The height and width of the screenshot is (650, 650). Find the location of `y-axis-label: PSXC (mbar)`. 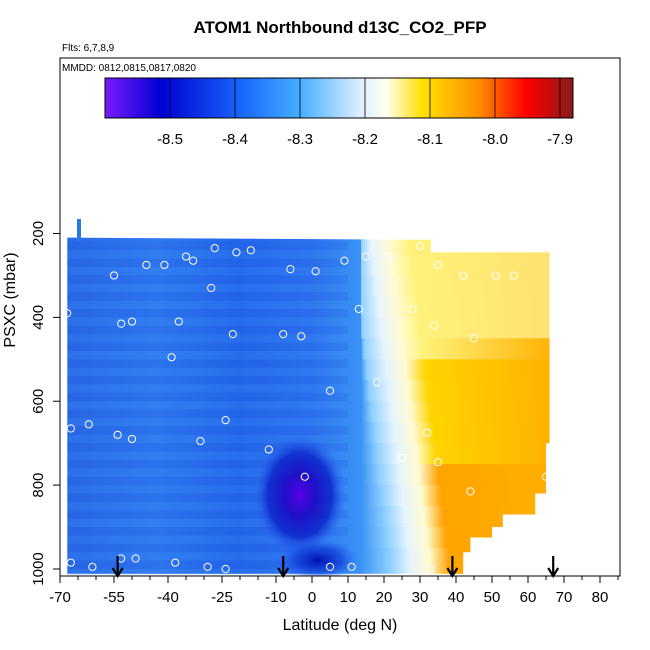

y-axis-label: PSXC (mbar) is located at coordinates (10, 299).